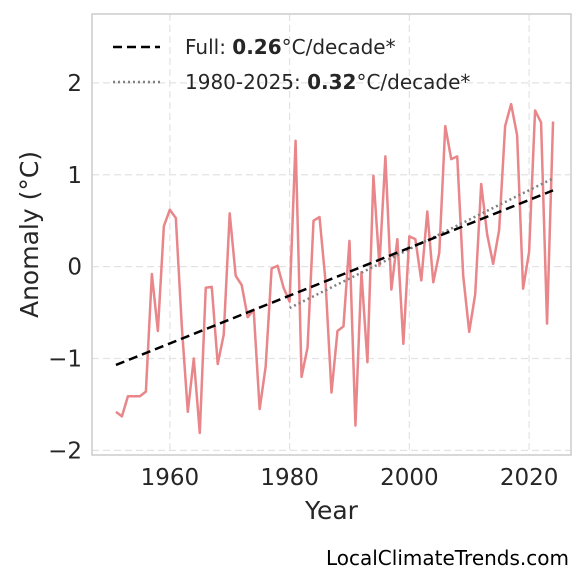 The width and height of the screenshot is (585, 580). What do you see at coordinates (74, 268) in the screenshot?
I see `y-tick-label: 0` at bounding box center [74, 268].